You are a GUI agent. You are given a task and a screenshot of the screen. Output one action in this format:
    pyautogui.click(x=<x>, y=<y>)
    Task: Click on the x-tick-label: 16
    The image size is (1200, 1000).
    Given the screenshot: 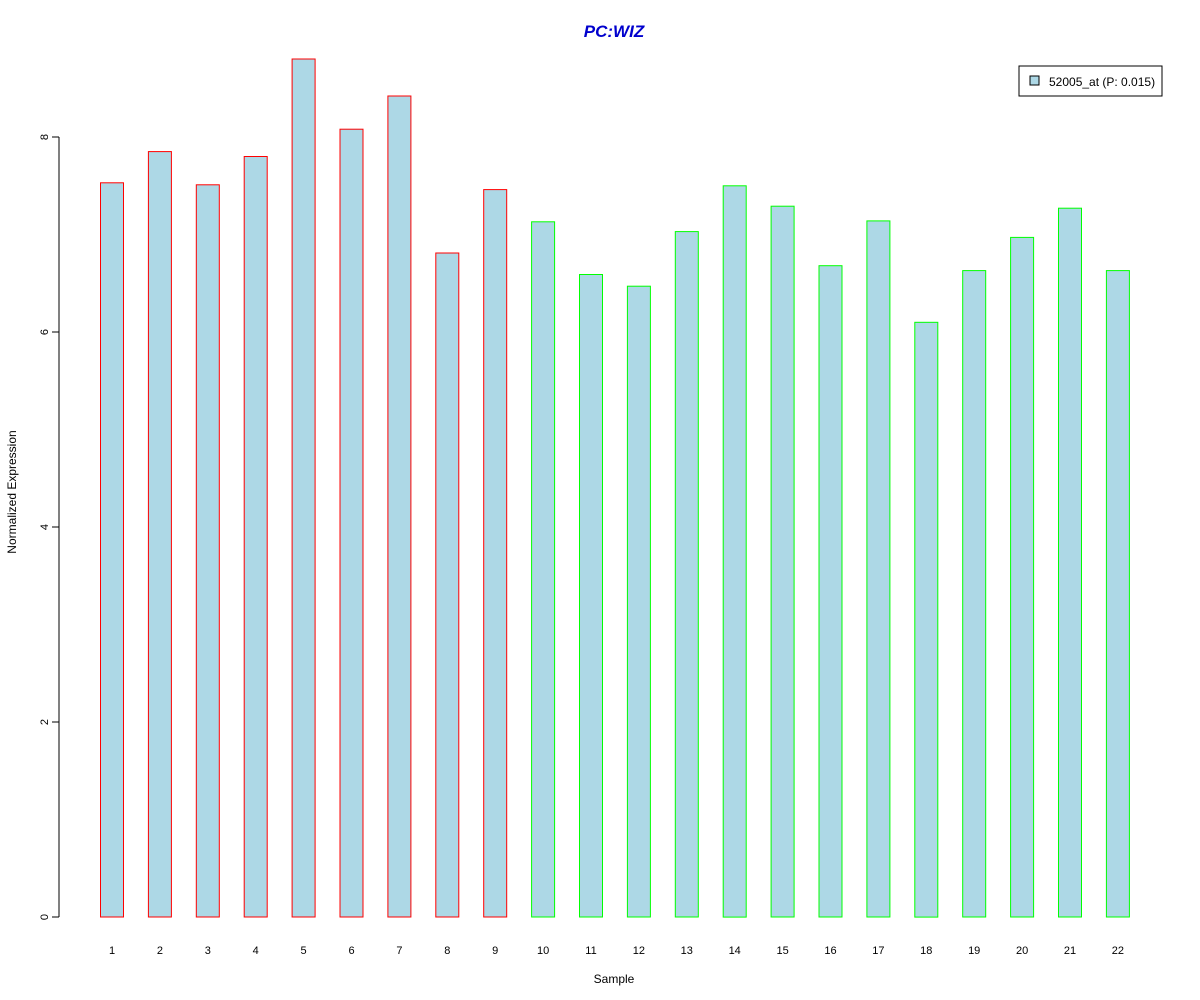 What is the action you would take?
    pyautogui.click(x=830, y=951)
    